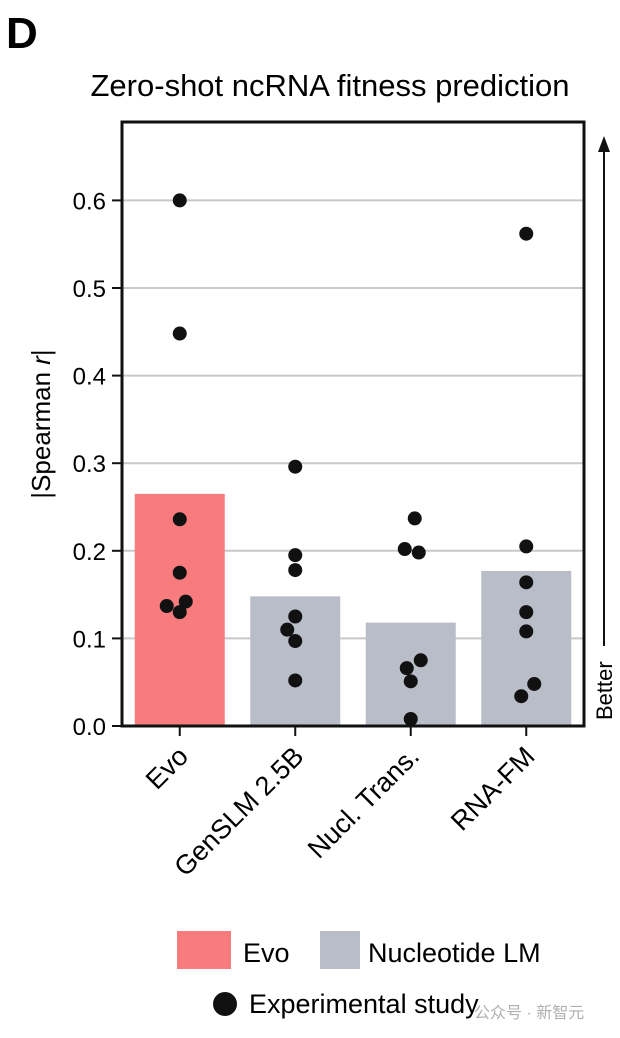 The height and width of the screenshot is (1038, 620). Describe the element at coordinates (340, 950) in the screenshot. I see `legend-swatch-nucleotide-lm` at that location.